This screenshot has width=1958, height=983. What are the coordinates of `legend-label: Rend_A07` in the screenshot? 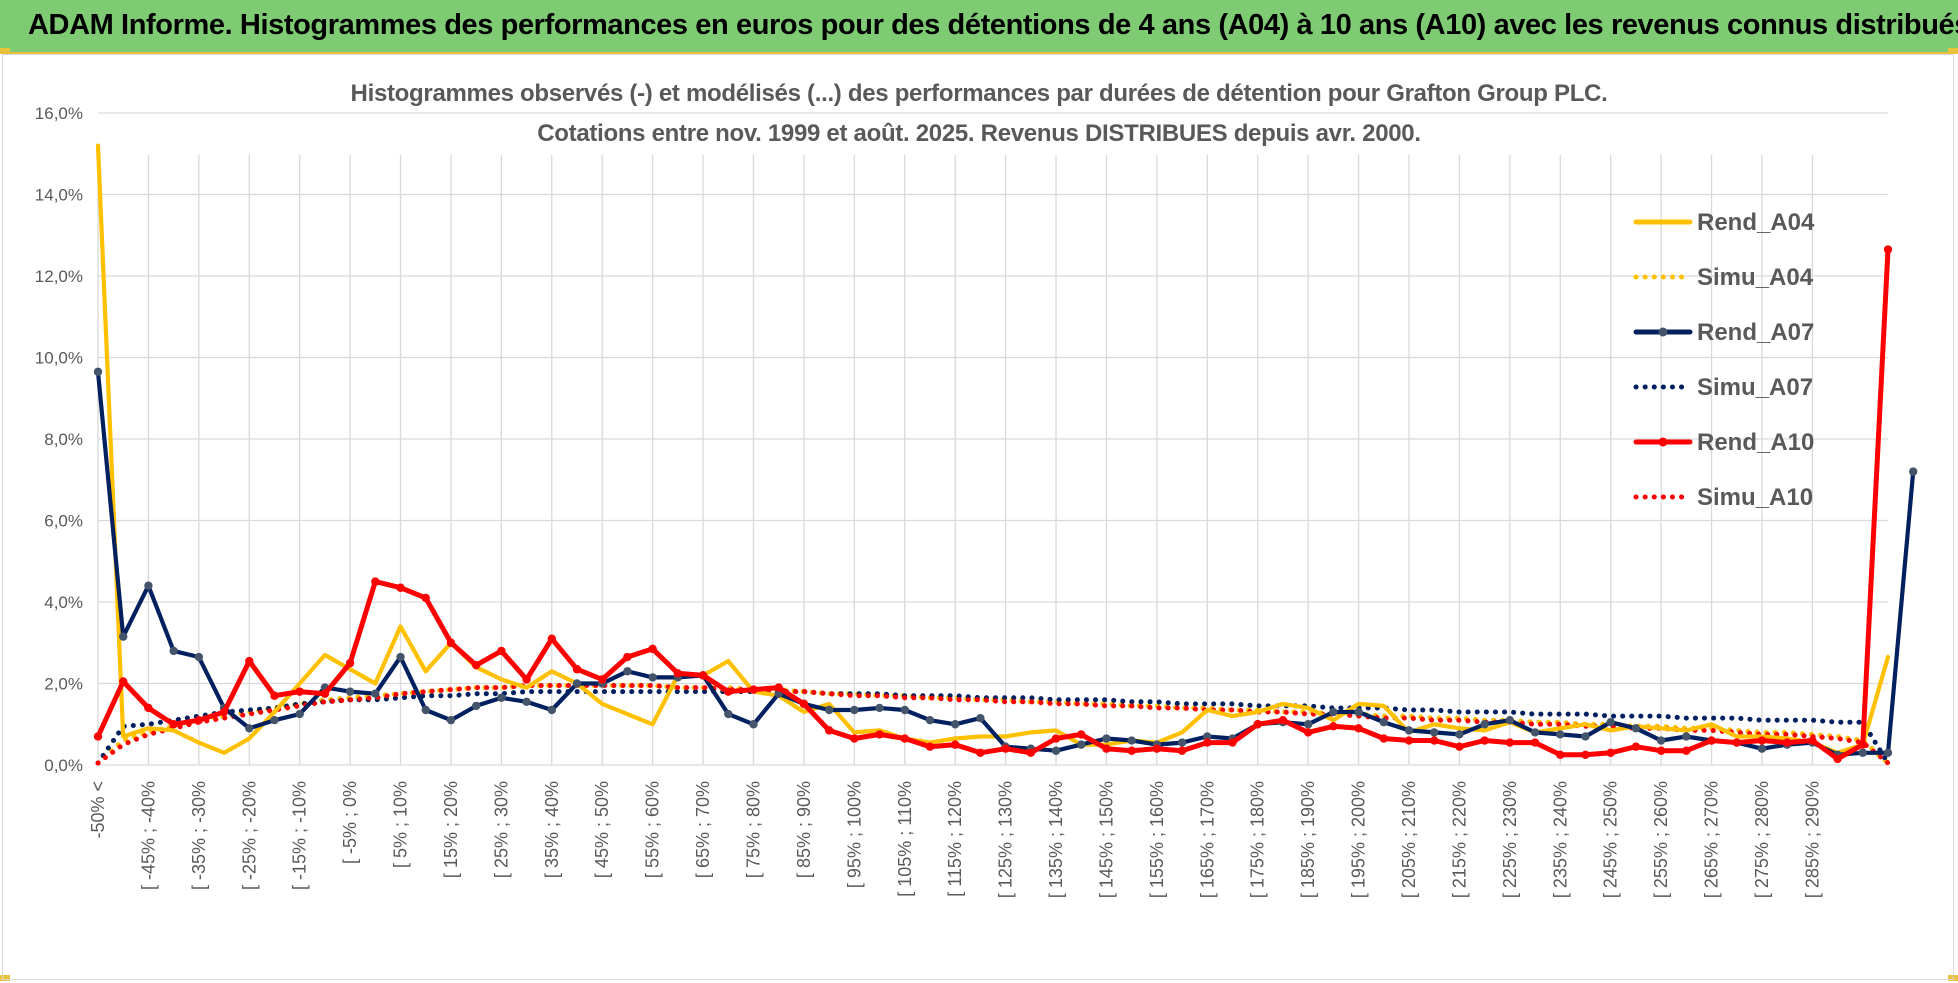 It's located at (1755, 332).